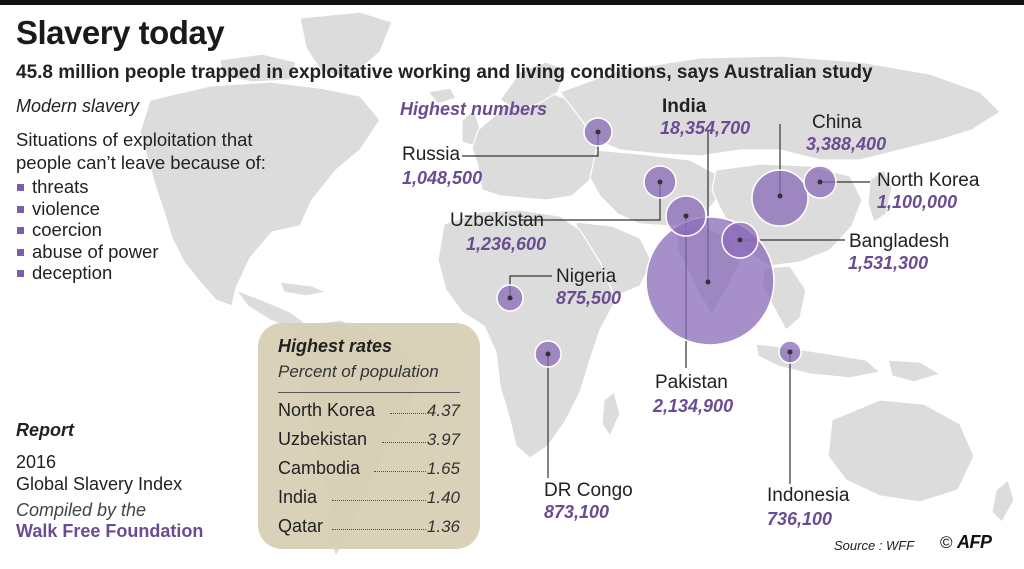  I want to click on report-heading: Report, so click(45, 430).